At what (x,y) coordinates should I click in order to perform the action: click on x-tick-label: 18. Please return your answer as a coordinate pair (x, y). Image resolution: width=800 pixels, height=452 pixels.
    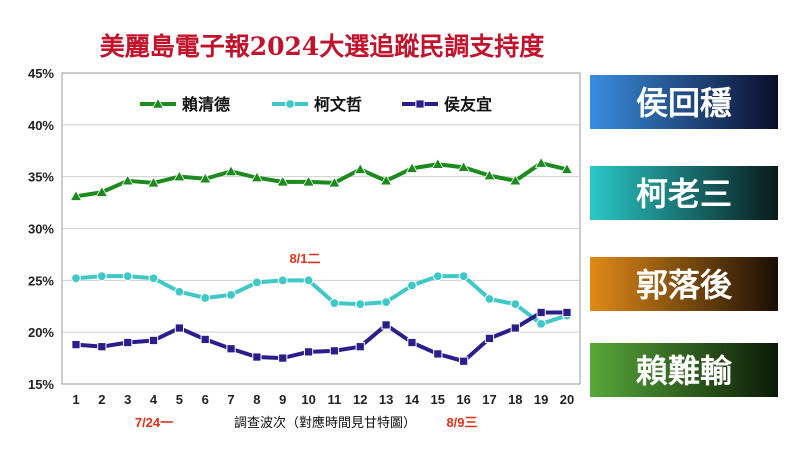
    Looking at the image, I should click on (515, 399).